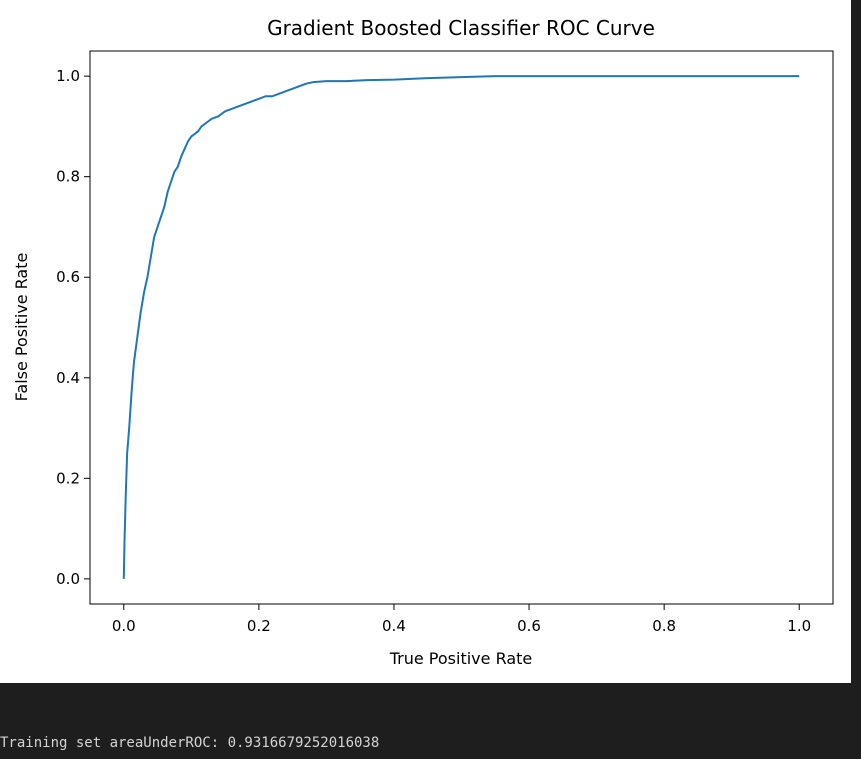 This screenshot has height=759, width=861. Describe the element at coordinates (461, 28) in the screenshot. I see `chart-title: Gradient Boosted Classifier ROC Curve` at that location.